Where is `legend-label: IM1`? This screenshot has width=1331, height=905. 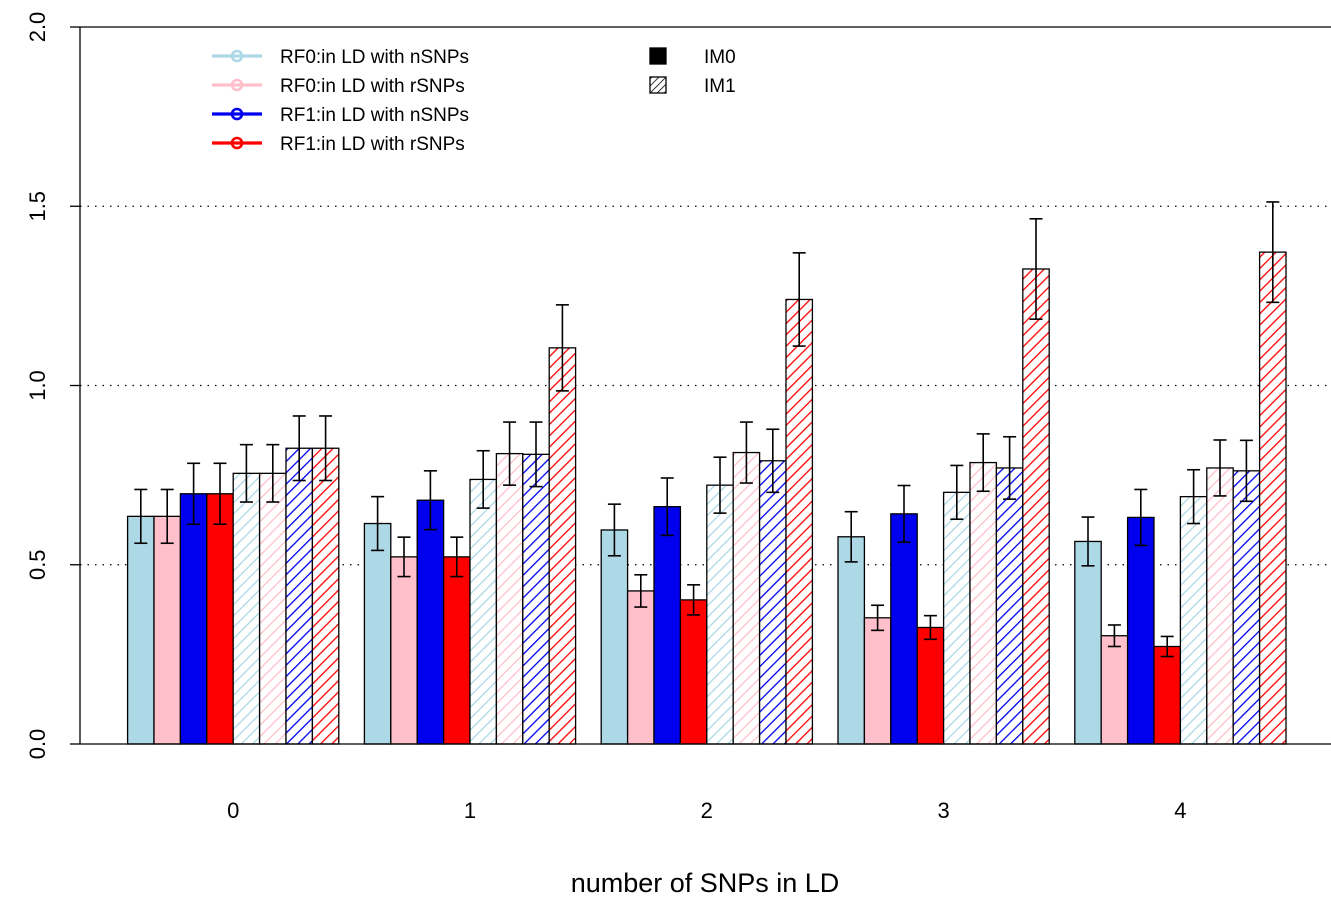
legend-label: IM1 is located at coordinates (720, 86).